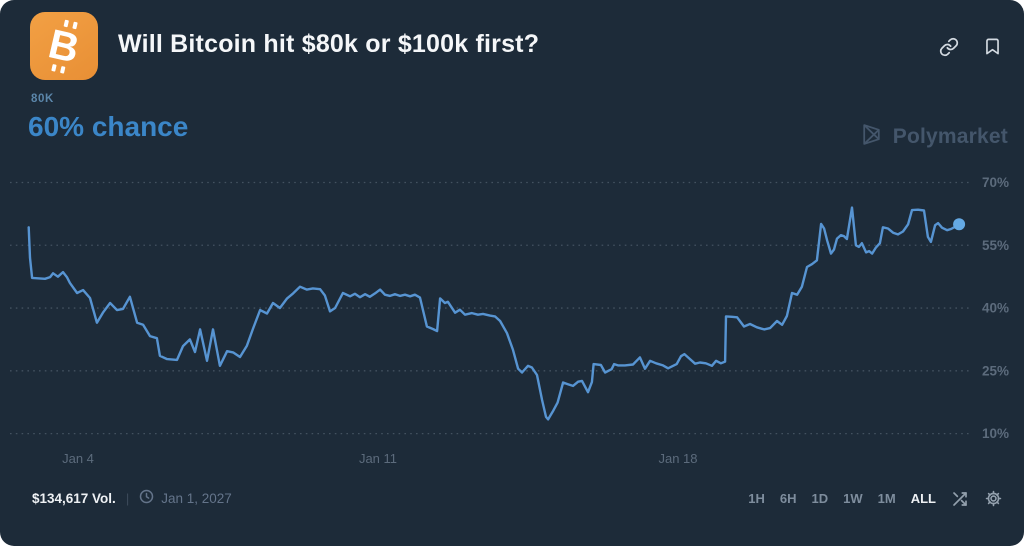 Image resolution: width=1024 pixels, height=546 pixels. What do you see at coordinates (329, 44) in the screenshot?
I see `page-title: Will Bitcoin hit $80k or $100k first?` at bounding box center [329, 44].